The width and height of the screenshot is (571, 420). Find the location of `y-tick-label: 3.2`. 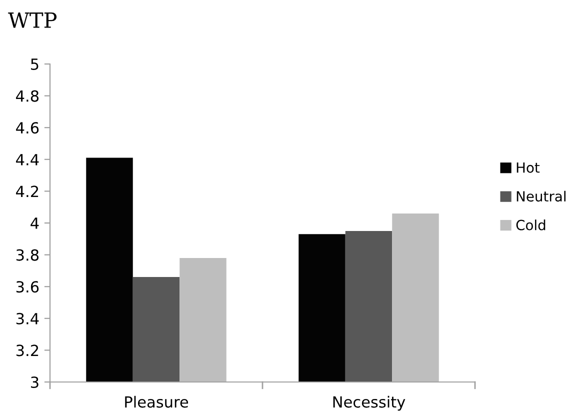

y-tick-label: 3.2 is located at coordinates (27, 350).